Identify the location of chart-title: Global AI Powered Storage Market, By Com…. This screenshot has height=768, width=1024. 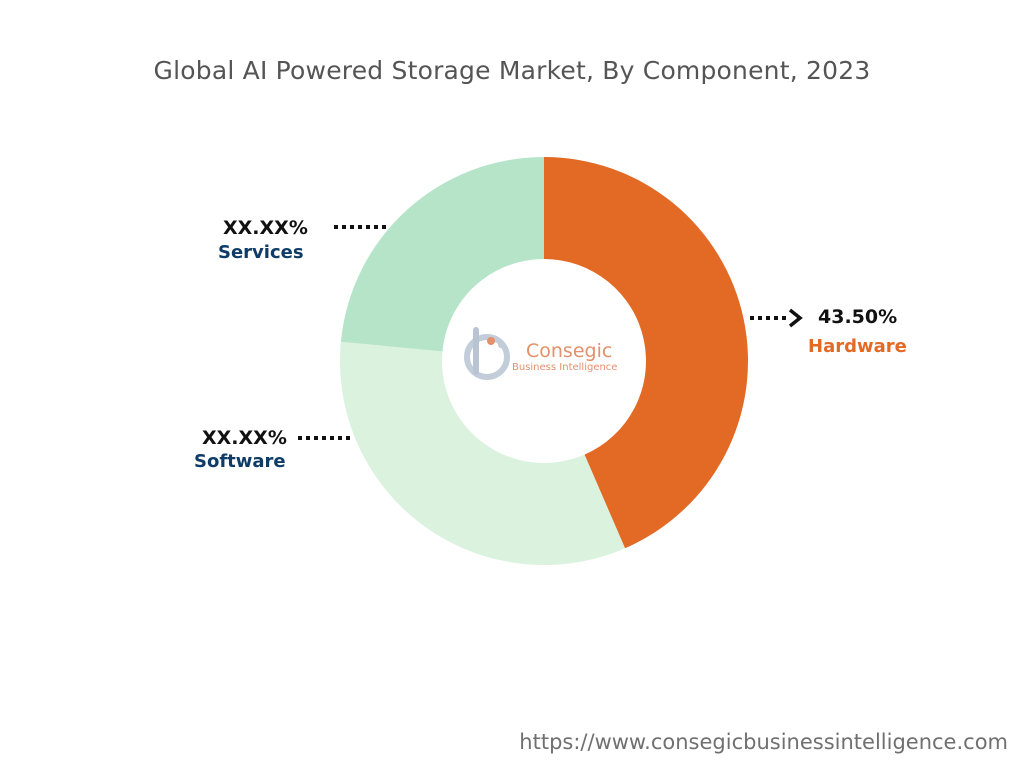
(512, 70).